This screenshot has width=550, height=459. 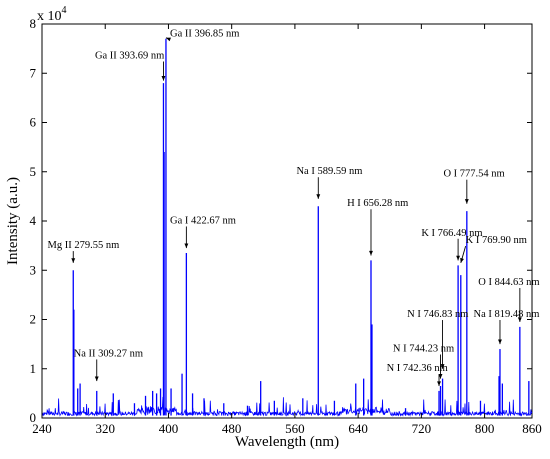 What do you see at coordinates (33, 269) in the screenshot?
I see `y-tick-label: 3` at bounding box center [33, 269].